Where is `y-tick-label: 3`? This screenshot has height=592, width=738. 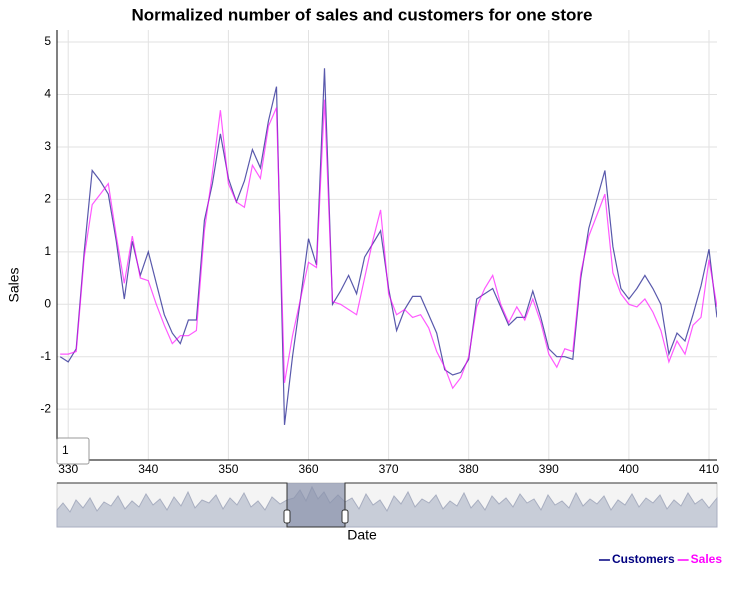 y-tick-label: 3 is located at coordinates (47, 146).